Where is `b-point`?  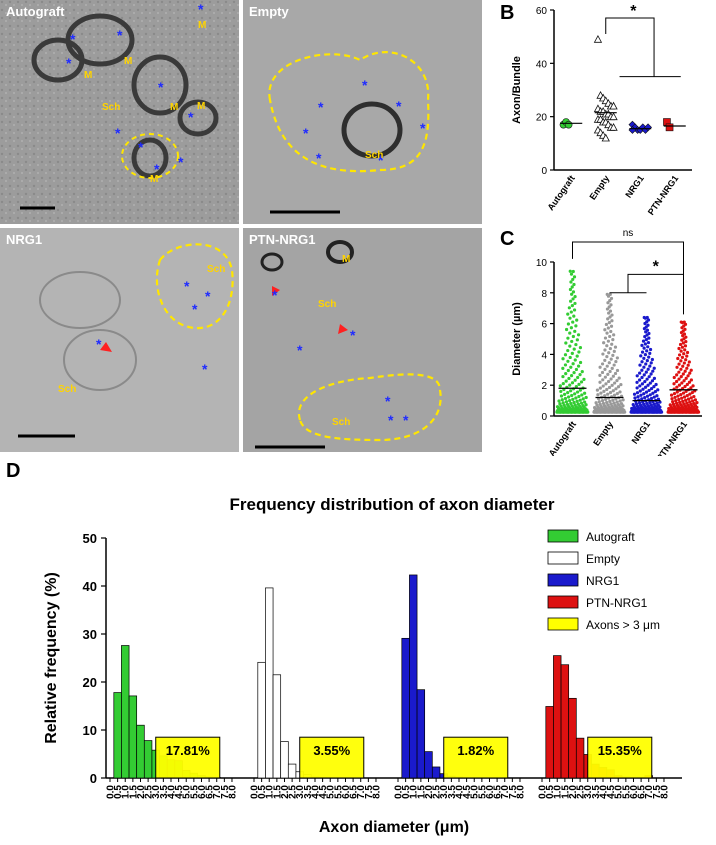
b-point is located at coordinates (568, 124).